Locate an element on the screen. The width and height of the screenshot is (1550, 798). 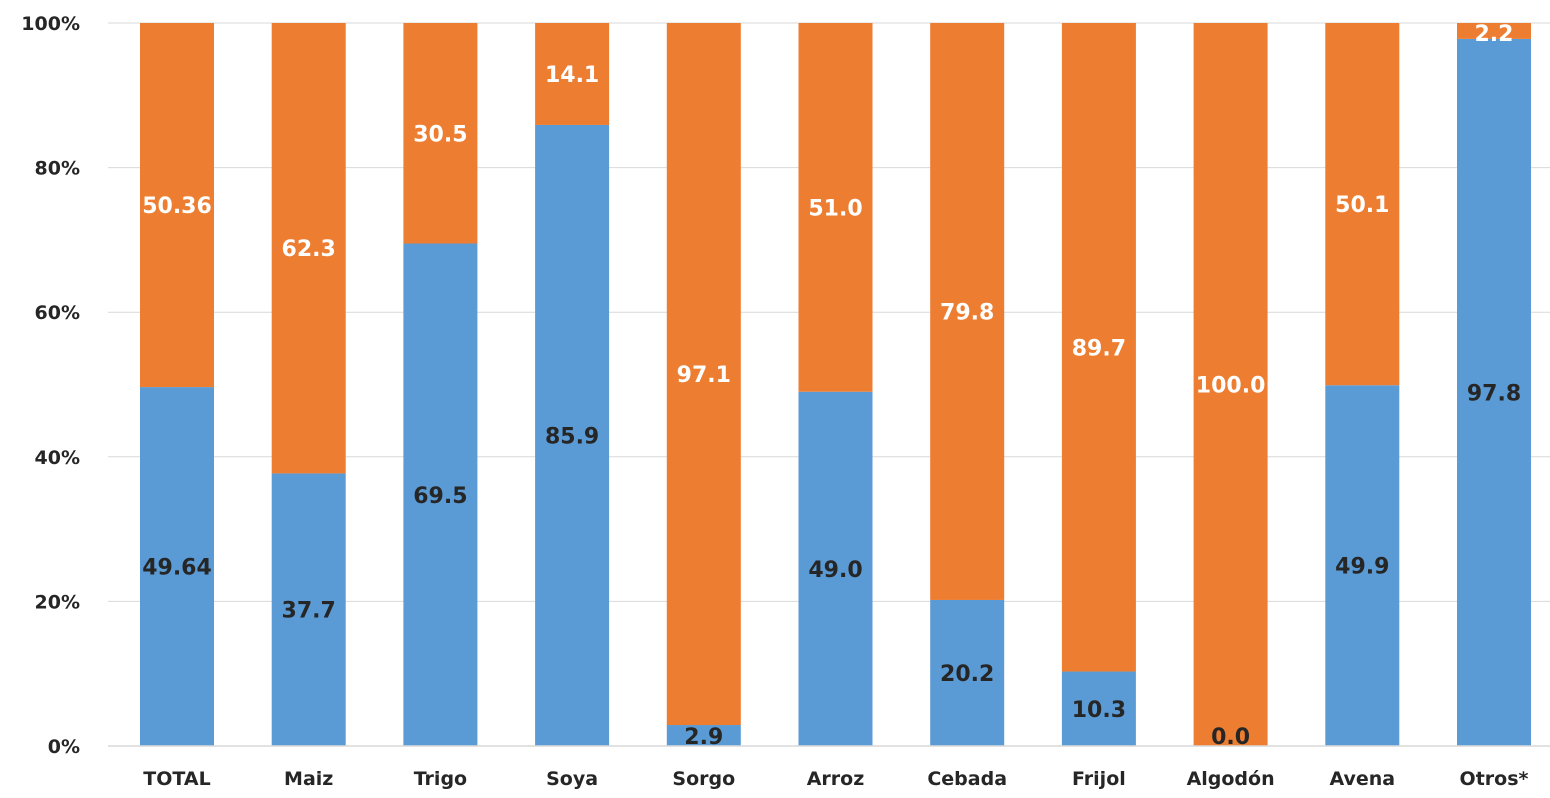
data-label: 85.9 is located at coordinates (572, 436).